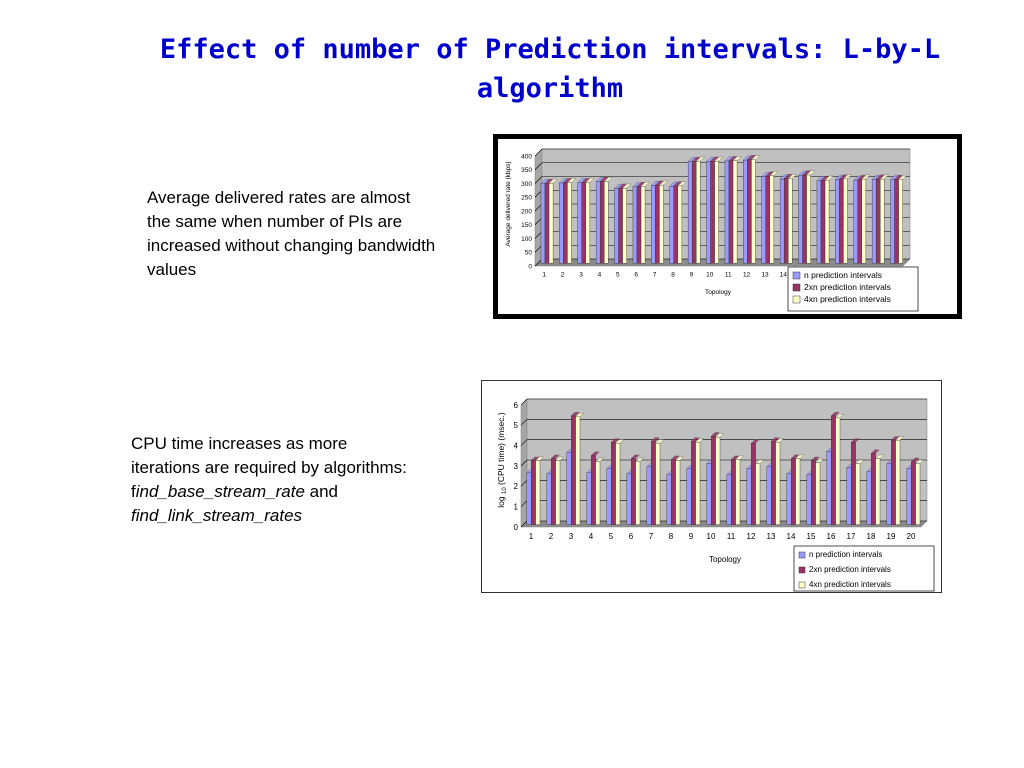 The image size is (1024, 768). I want to click on y-axis-title: Average delivered rate (kbps), so click(508, 203).